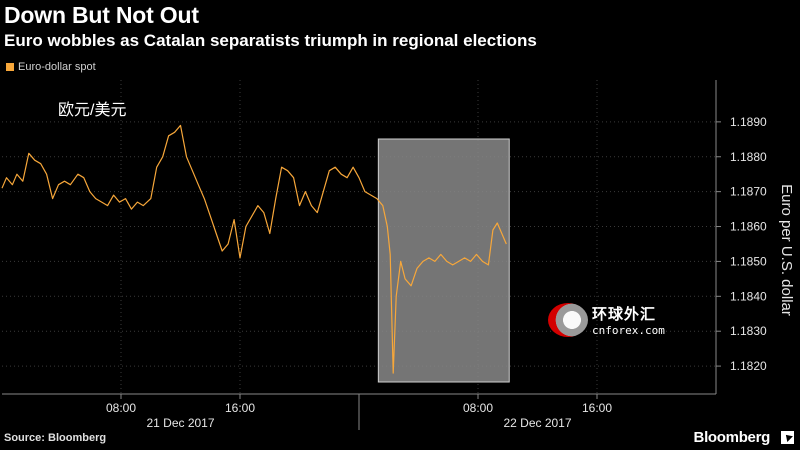 The height and width of the screenshot is (450, 800). What do you see at coordinates (568, 320) in the screenshot?
I see `watermark-logo-icon` at bounding box center [568, 320].